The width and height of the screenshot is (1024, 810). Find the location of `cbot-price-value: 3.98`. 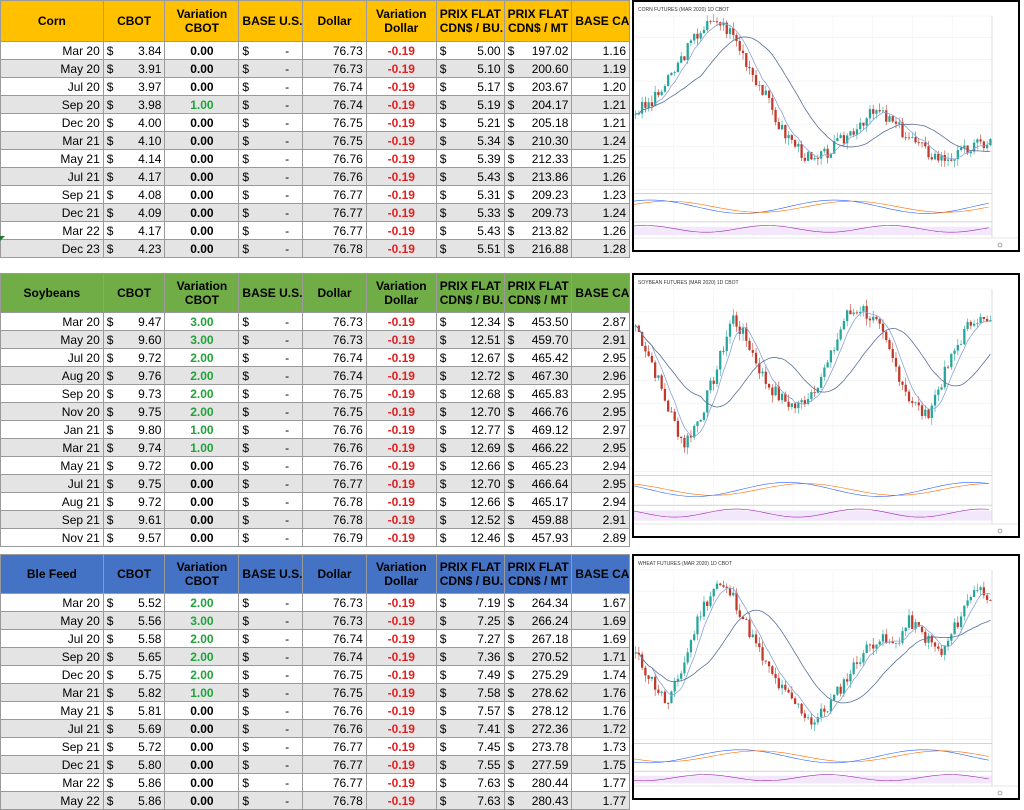

cbot-price-value: 3.98 is located at coordinates (150, 104).